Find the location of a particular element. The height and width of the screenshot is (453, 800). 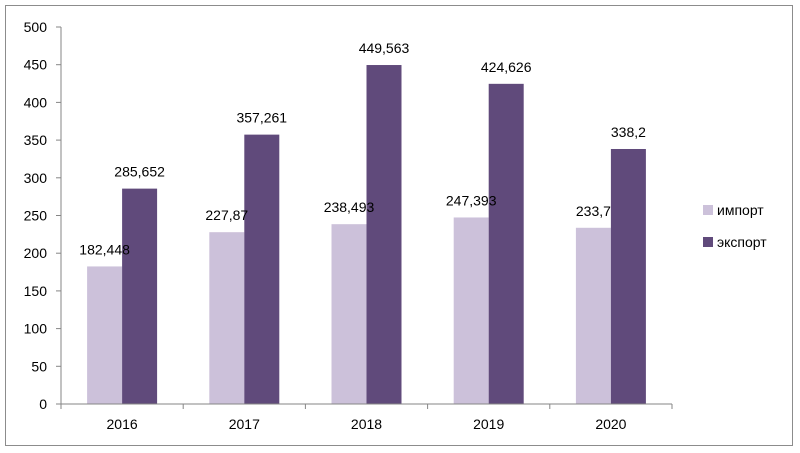

data-label-import: 233,7 is located at coordinates (593, 211).